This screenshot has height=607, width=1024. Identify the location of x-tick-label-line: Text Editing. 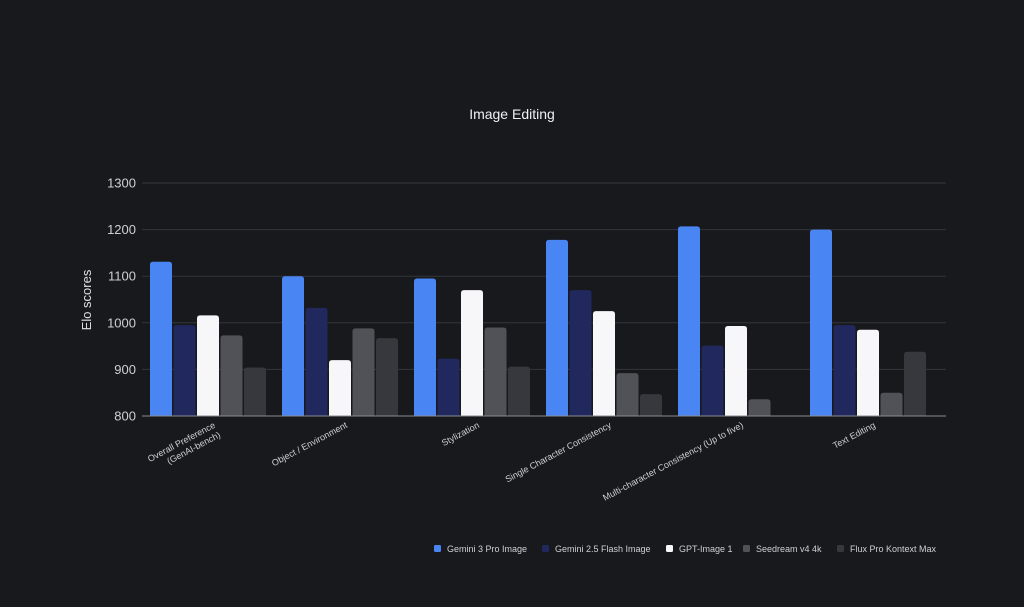
(854, 435).